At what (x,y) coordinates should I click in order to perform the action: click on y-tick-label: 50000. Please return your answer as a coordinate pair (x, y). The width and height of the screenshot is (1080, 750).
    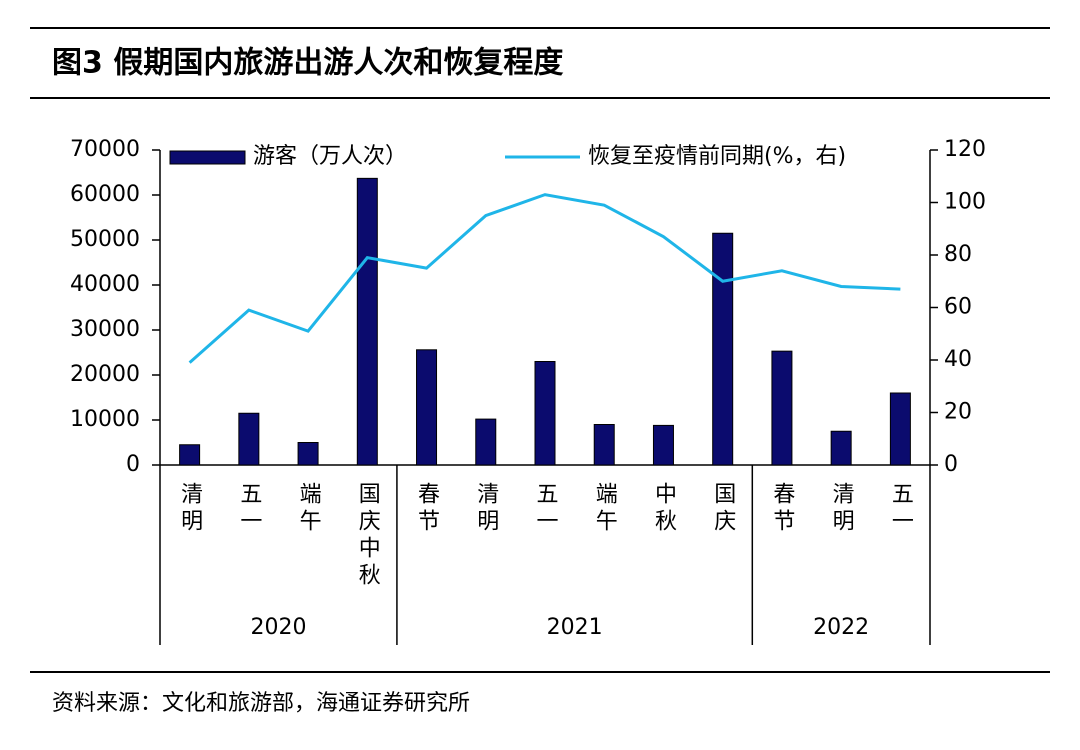
    Looking at the image, I should click on (105, 239).